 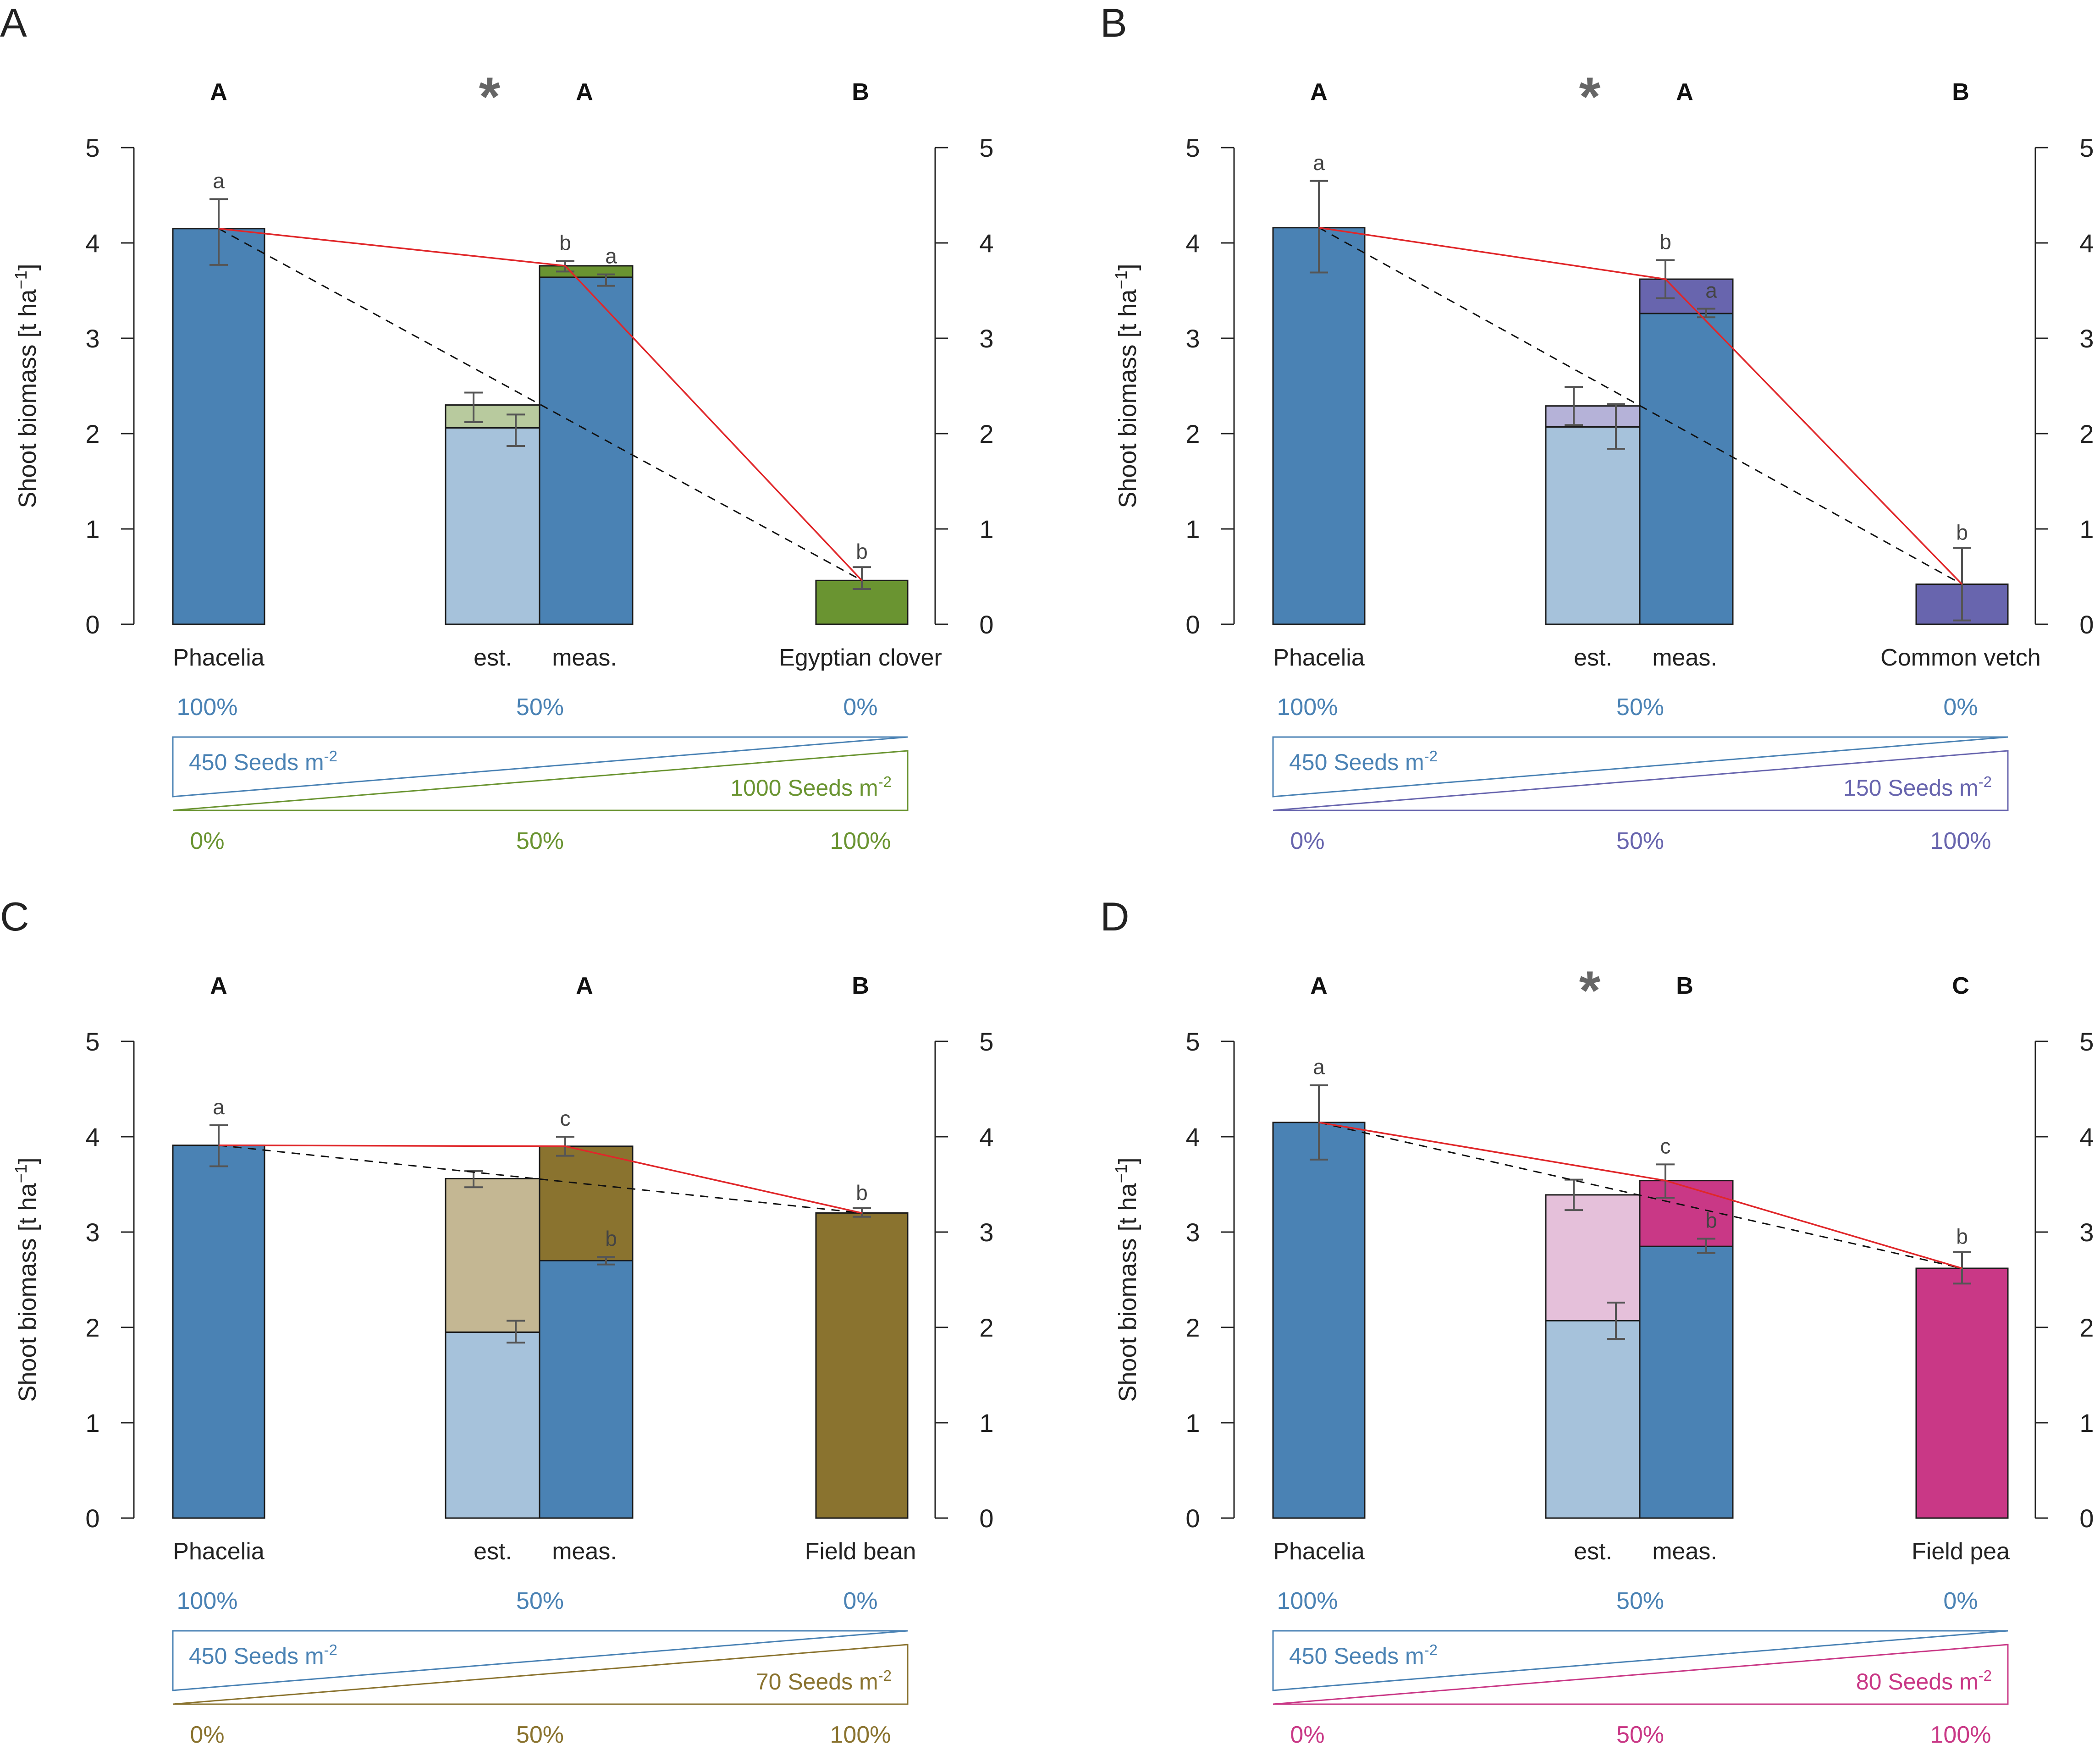 I want to click on panel-letter: A, so click(x=13, y=22).